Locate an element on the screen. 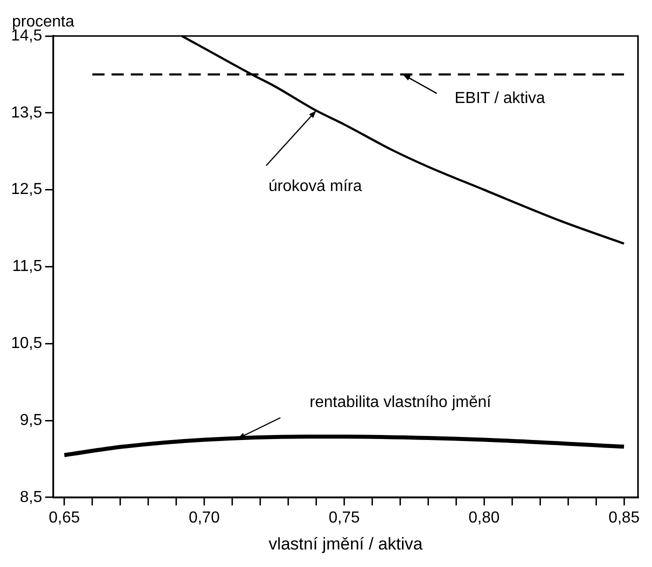 This screenshot has width=652, height=567. x-tick-label: 0,70 is located at coordinates (204, 517).